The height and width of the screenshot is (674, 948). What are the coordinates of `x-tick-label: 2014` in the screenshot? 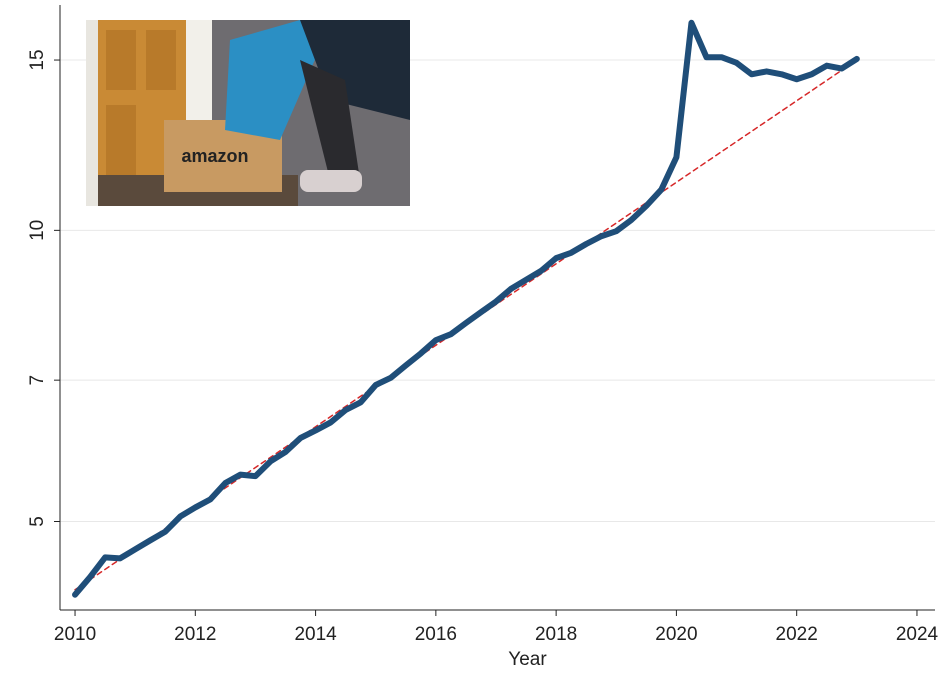 It's located at (315, 634).